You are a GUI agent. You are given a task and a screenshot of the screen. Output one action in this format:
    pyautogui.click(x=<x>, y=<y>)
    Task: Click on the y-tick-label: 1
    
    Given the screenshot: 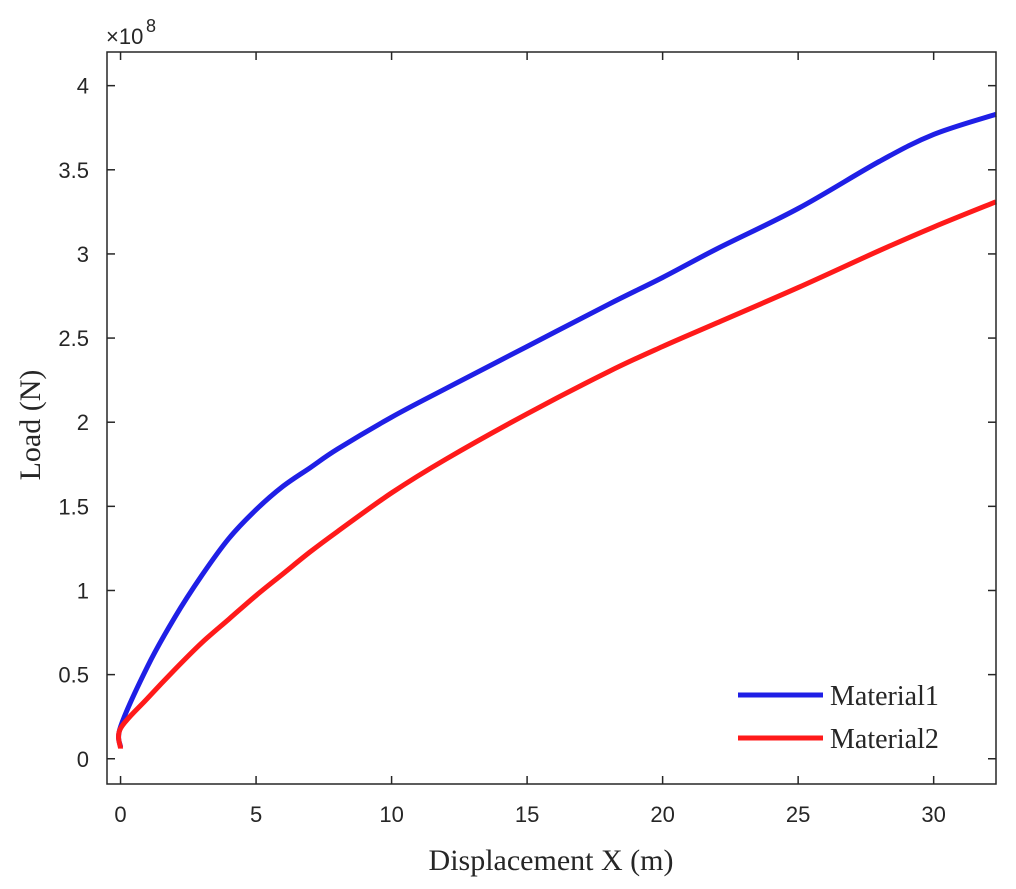 What is the action you would take?
    pyautogui.click(x=83, y=590)
    